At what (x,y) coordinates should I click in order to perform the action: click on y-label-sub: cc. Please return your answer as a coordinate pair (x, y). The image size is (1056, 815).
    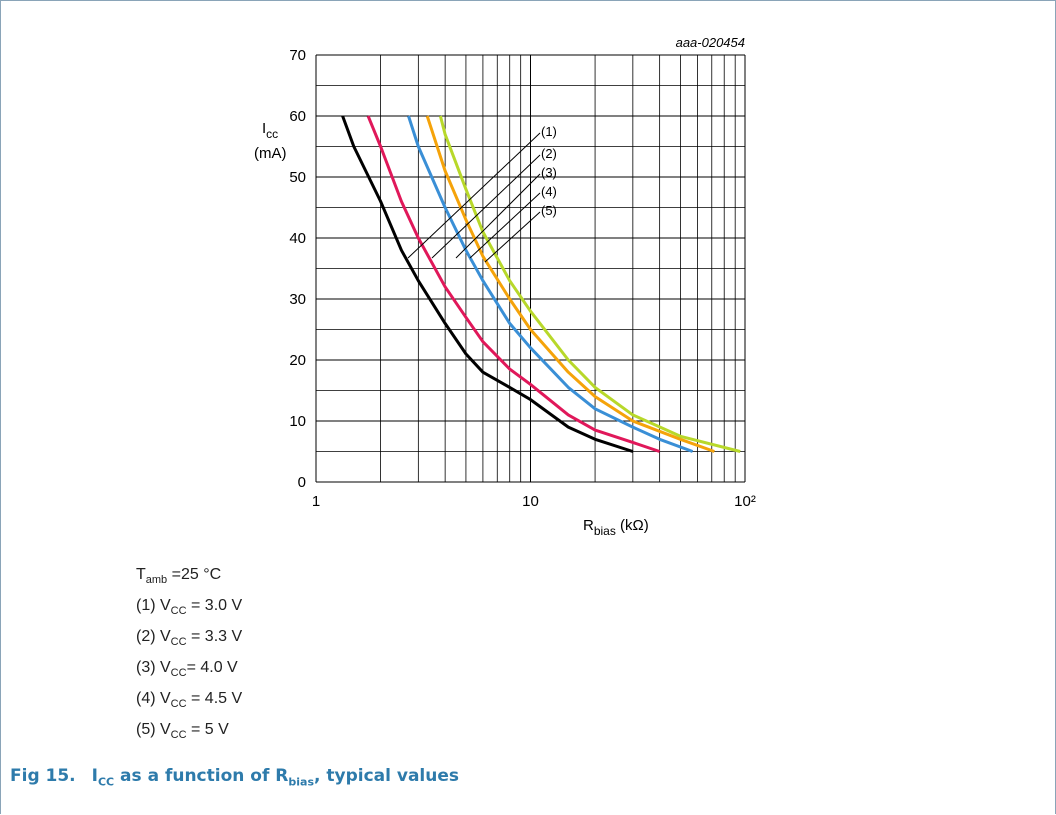
    Looking at the image, I should click on (272, 134).